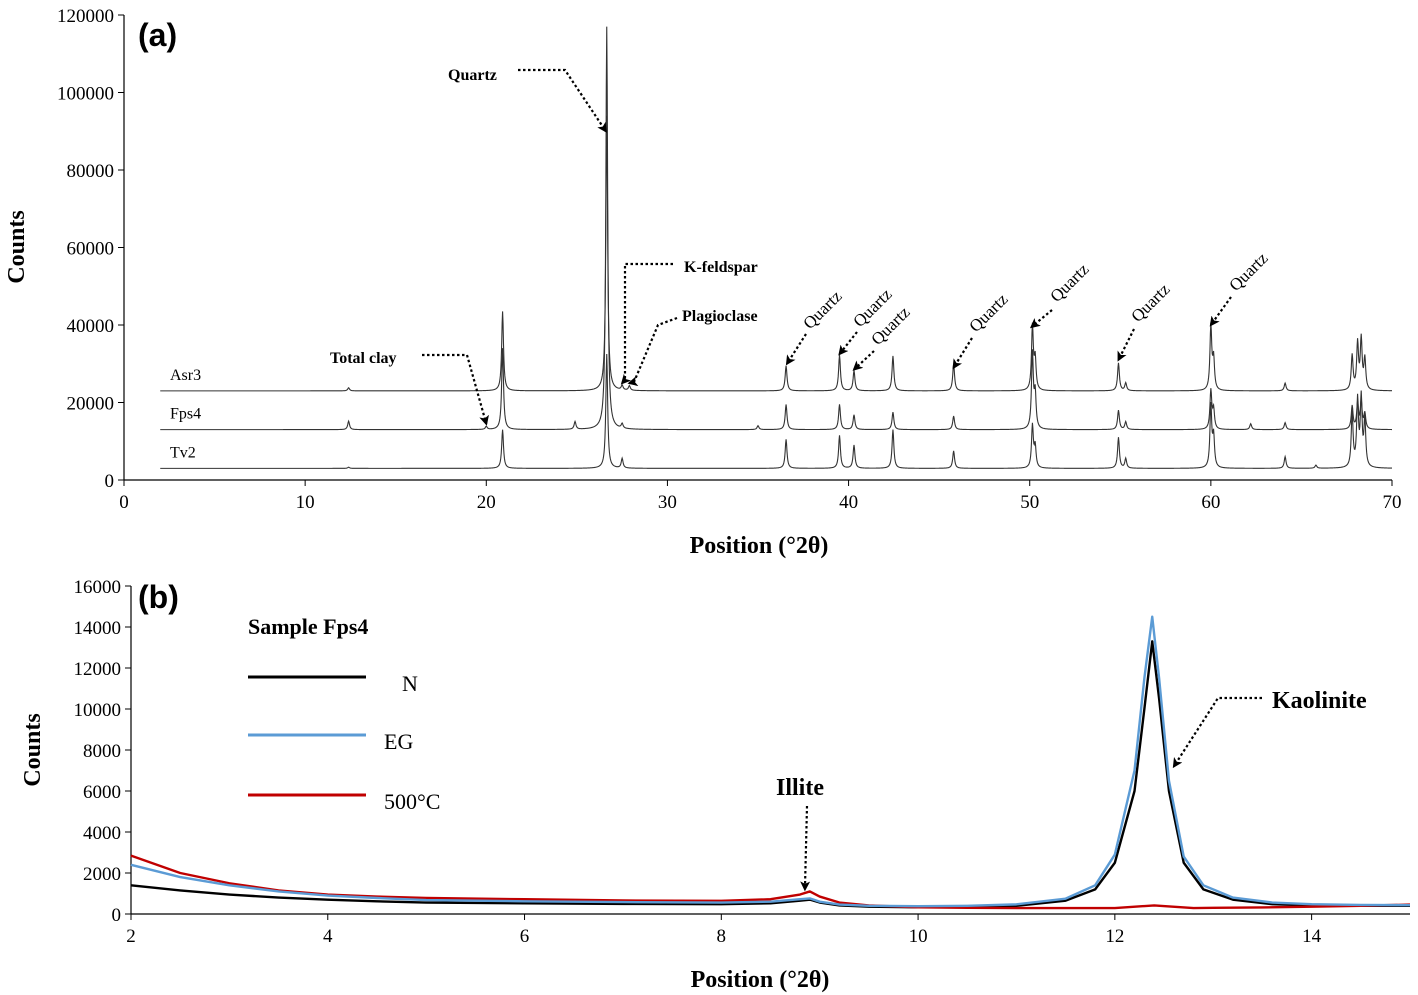 The height and width of the screenshot is (995, 1418). I want to click on panel-a-x-axis-title: Position (°2θ), so click(759, 546).